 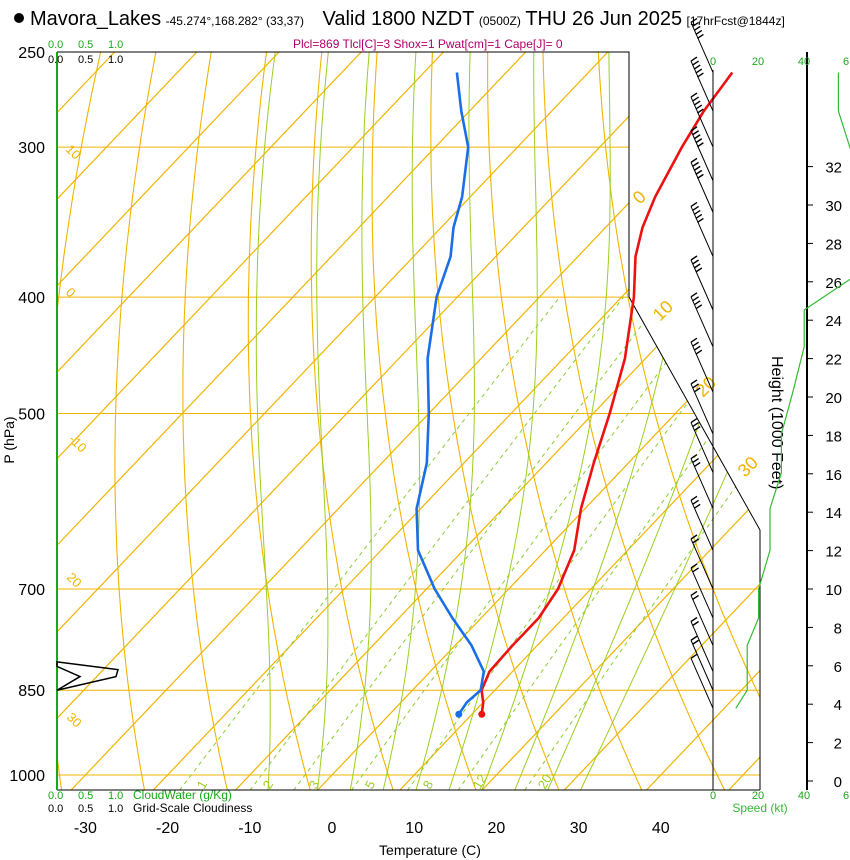 I want to click on pressure-tick-label: 1000, so click(x=27, y=776).